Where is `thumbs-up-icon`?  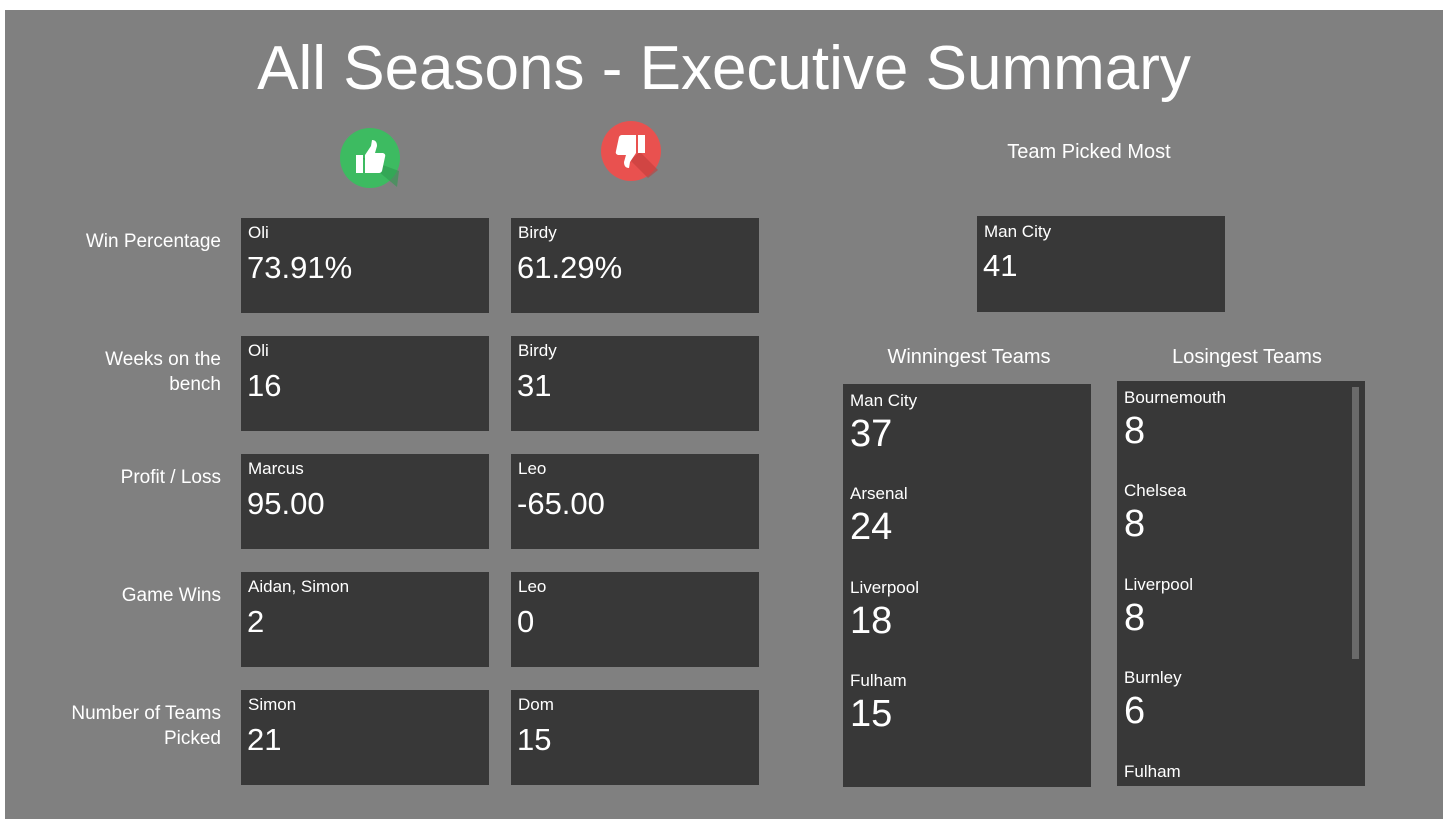 thumbs-up-icon is located at coordinates (370, 160).